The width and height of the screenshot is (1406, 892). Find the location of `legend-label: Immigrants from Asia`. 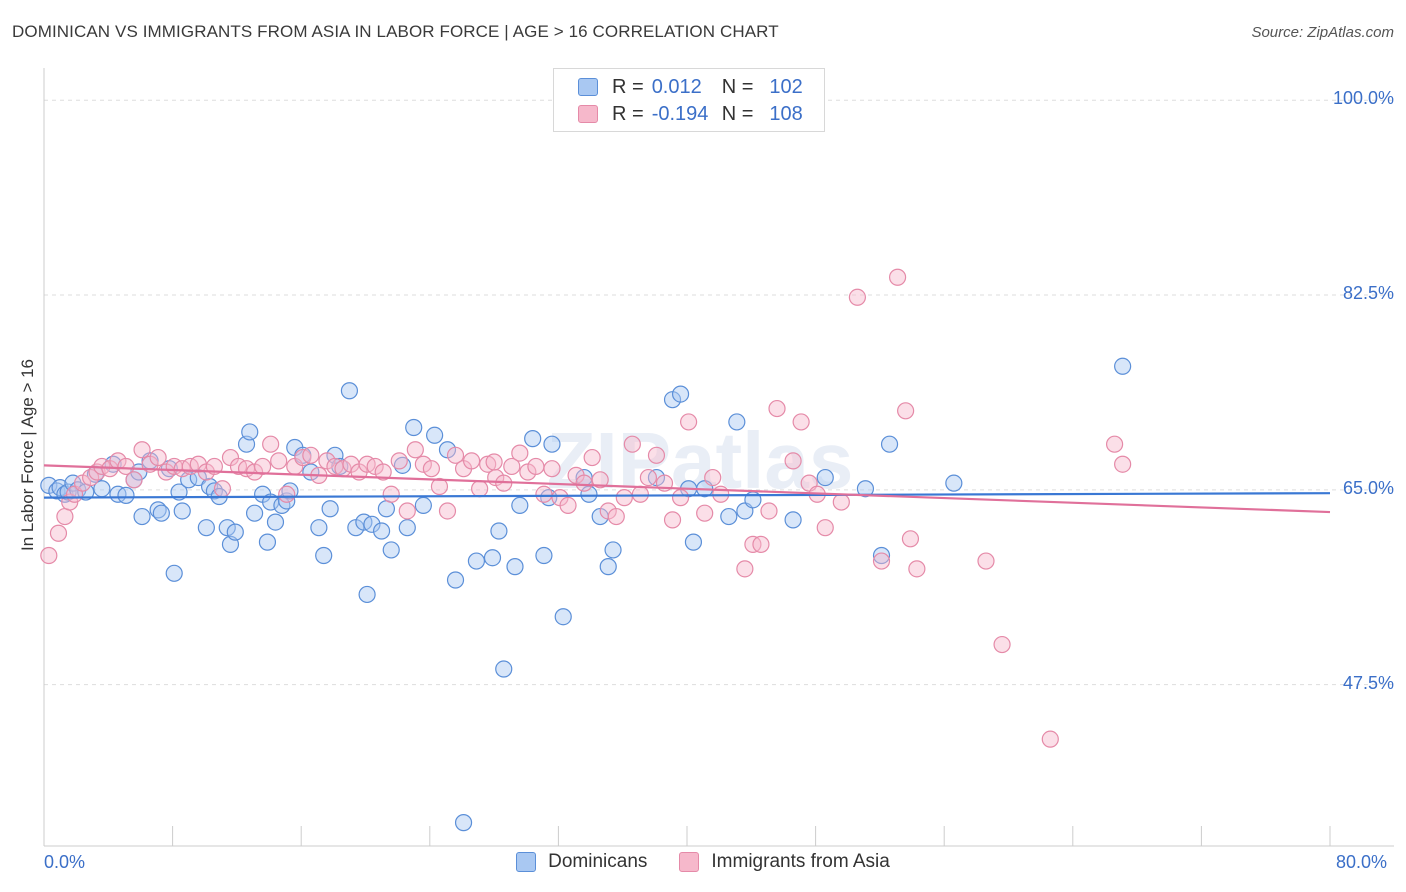

legend-label: Immigrants from Asia is located at coordinates (800, 861).